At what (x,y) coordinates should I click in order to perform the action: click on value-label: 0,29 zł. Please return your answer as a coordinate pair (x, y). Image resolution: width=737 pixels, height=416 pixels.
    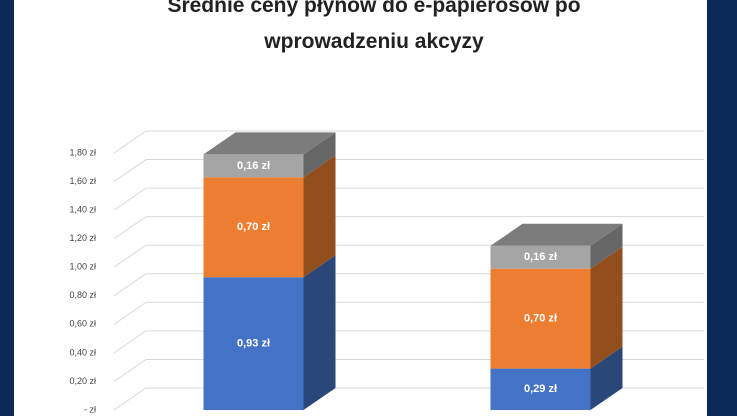
    Looking at the image, I should click on (540, 389).